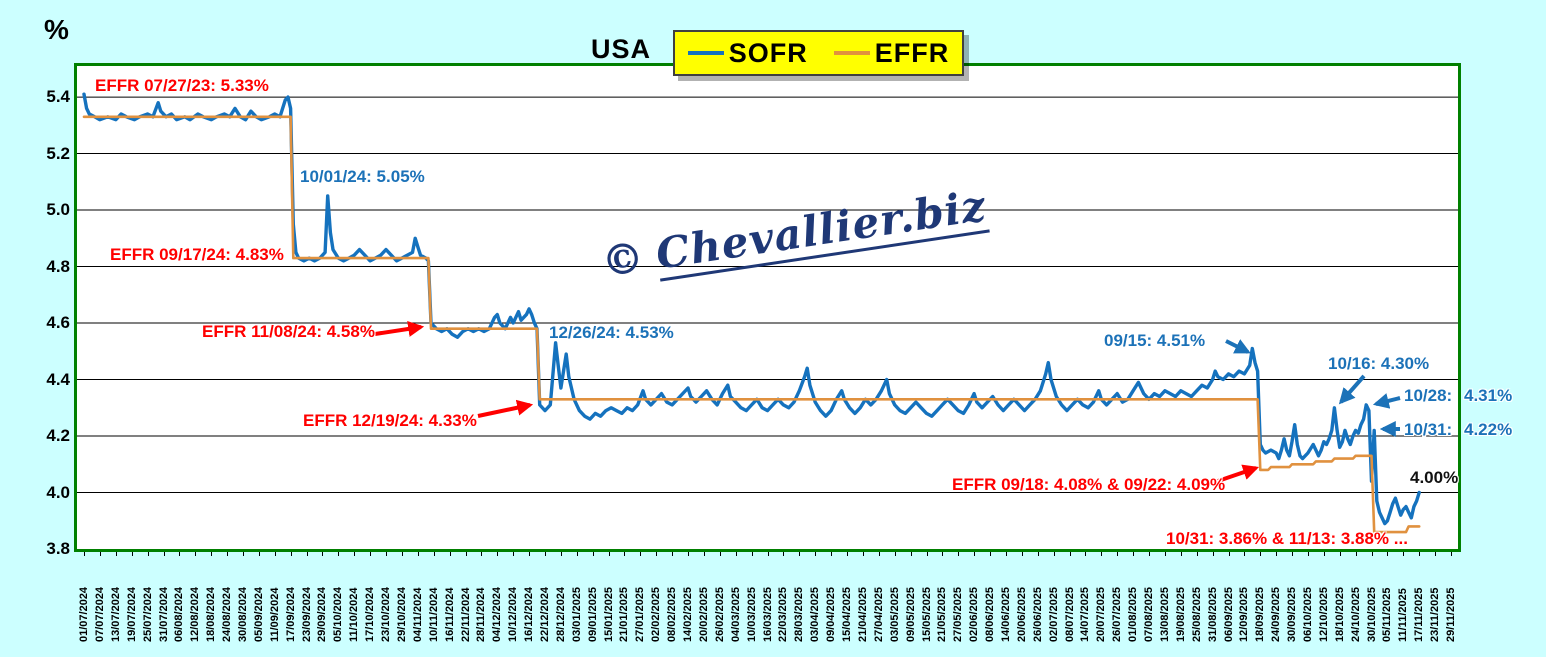  I want to click on x-axis-tick-label: 26/02/2025, so click(719, 614).